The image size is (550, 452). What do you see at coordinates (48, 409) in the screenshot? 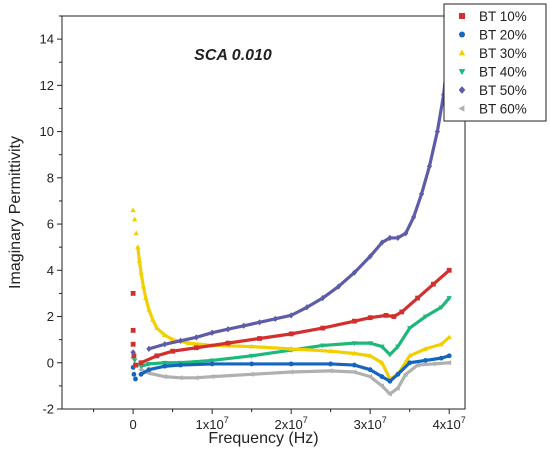
I see `y-tick-label: -2` at bounding box center [48, 409].